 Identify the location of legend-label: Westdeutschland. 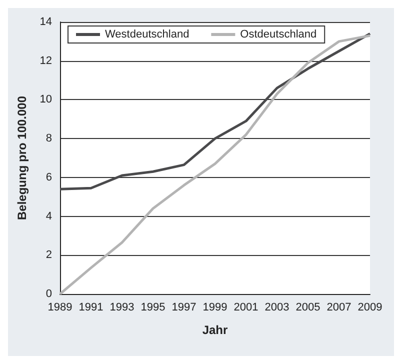
(147, 34).